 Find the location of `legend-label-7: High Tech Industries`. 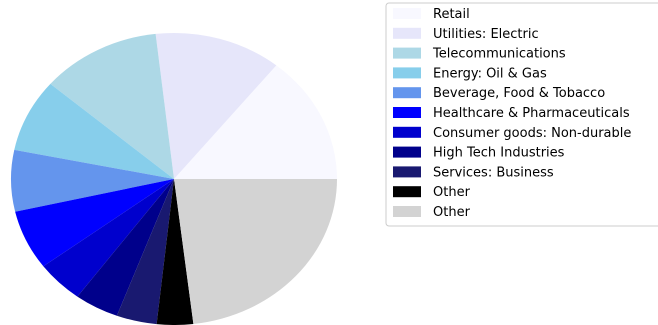

legend-label-7: High Tech Industries is located at coordinates (499, 153).